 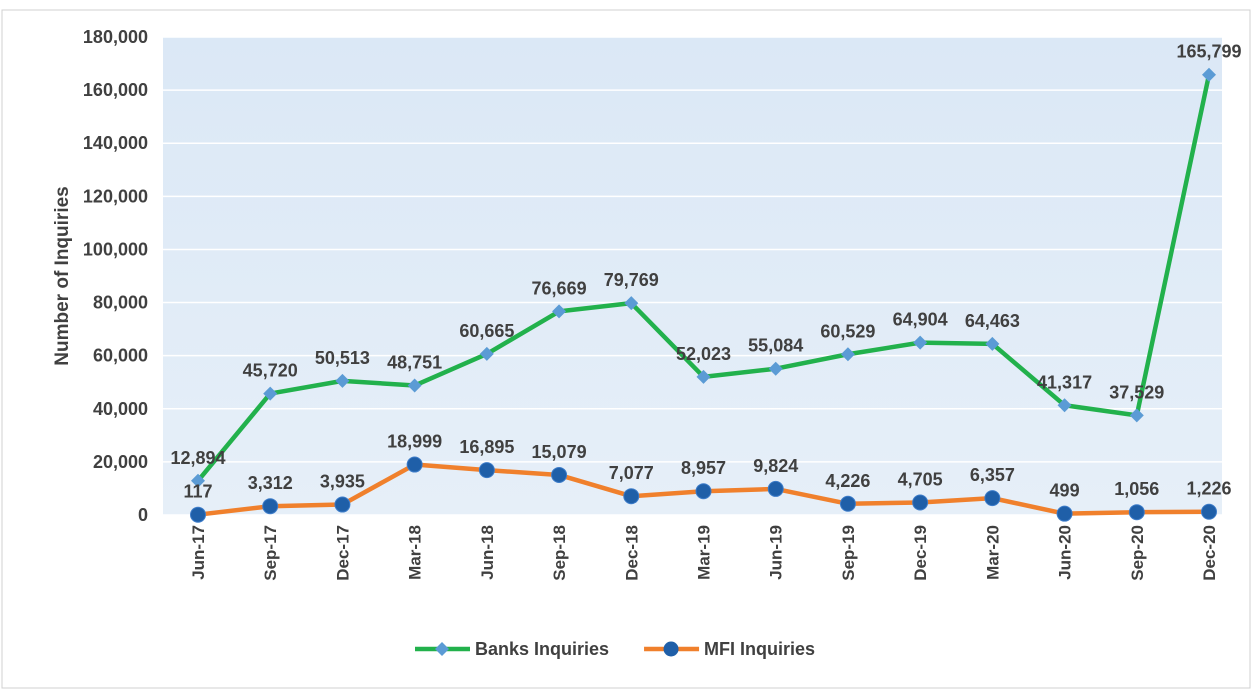 What do you see at coordinates (115, 196) in the screenshot?
I see `y-tick-label: 120,000` at bounding box center [115, 196].